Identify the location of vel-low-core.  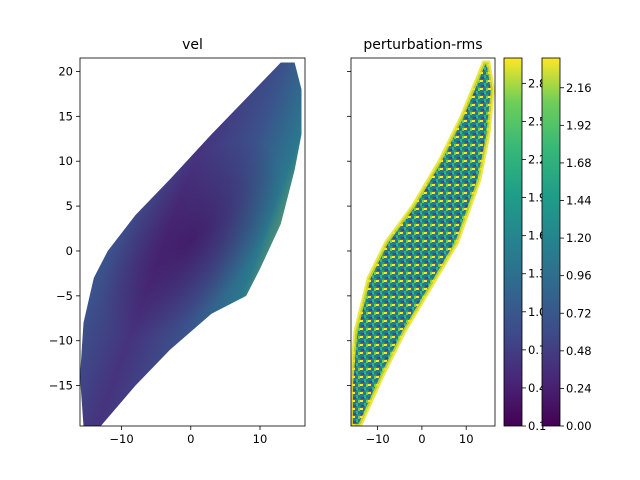
(192, 240).